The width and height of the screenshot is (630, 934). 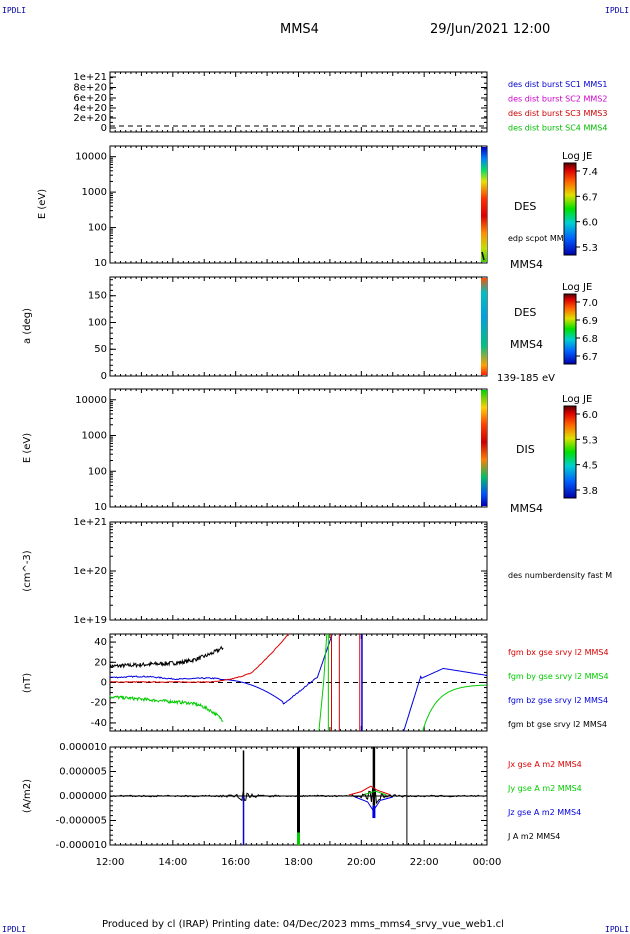 I want to click on dis-energy-colorbar-title: Log JE, so click(x=577, y=399).